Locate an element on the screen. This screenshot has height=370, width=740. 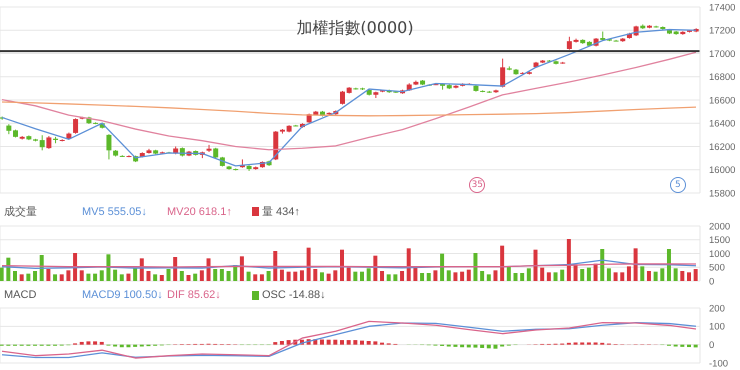
y-tick-label: 200 is located at coordinates (717, 308).